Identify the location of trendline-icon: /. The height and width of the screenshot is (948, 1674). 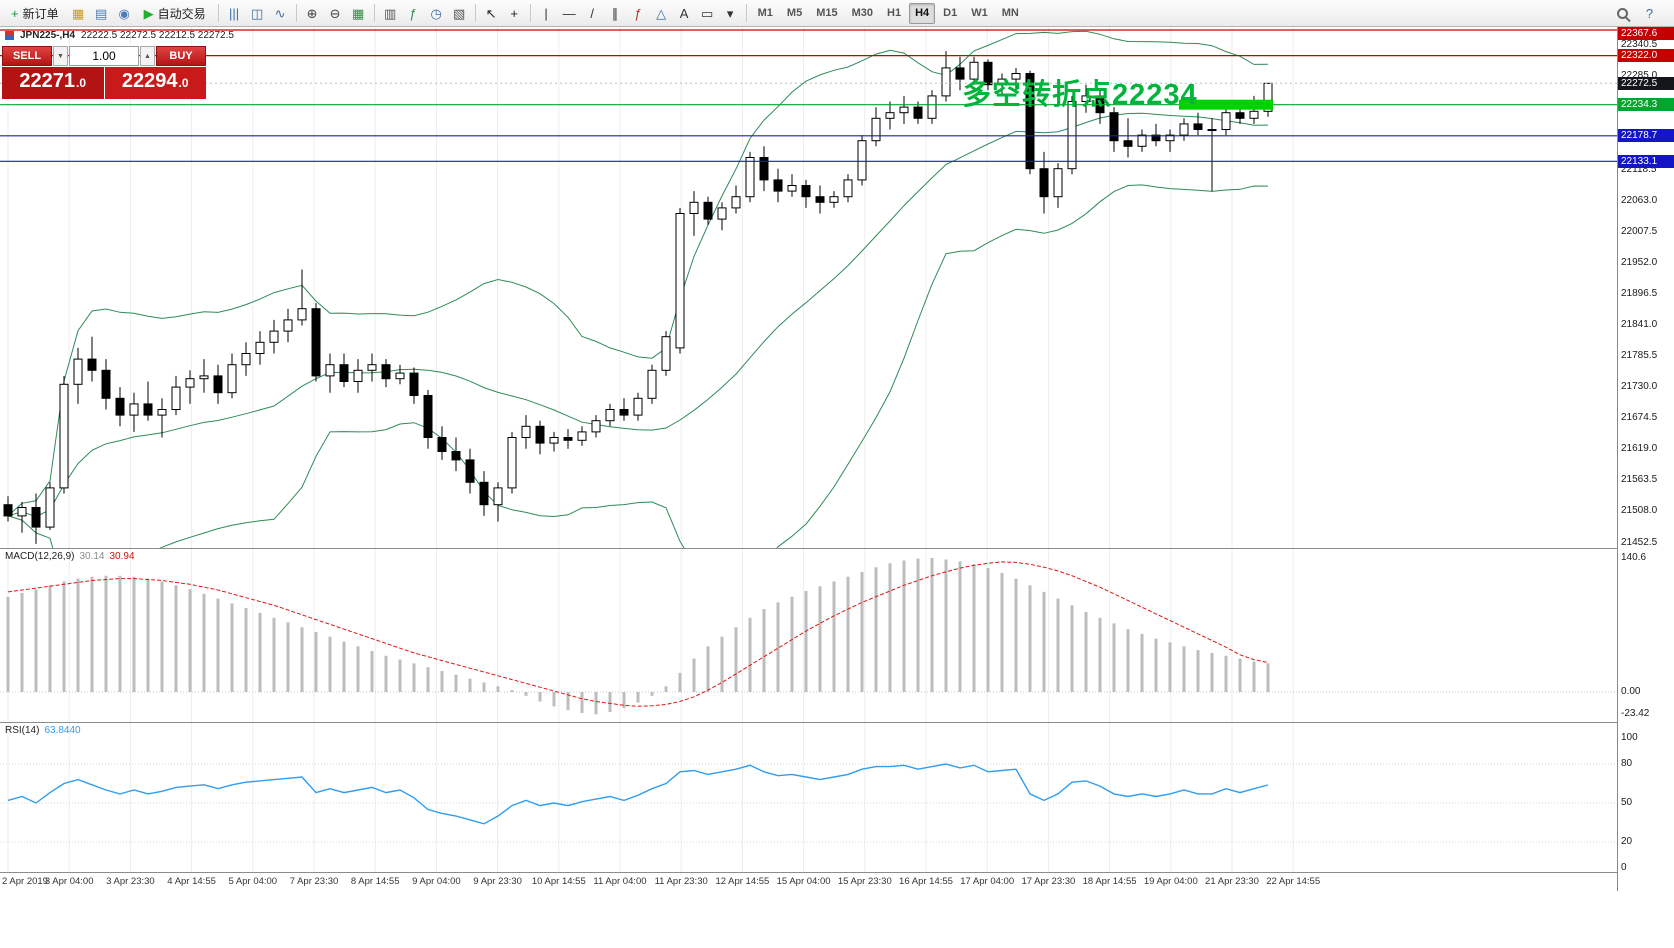
(592, 13).